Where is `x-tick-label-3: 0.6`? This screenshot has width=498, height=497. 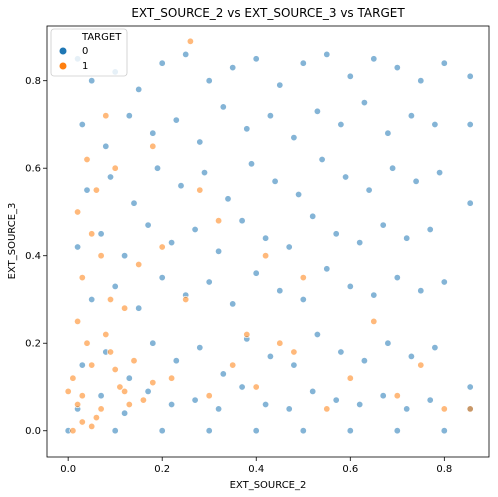 x-tick-label-3: 0.6 is located at coordinates (350, 469).